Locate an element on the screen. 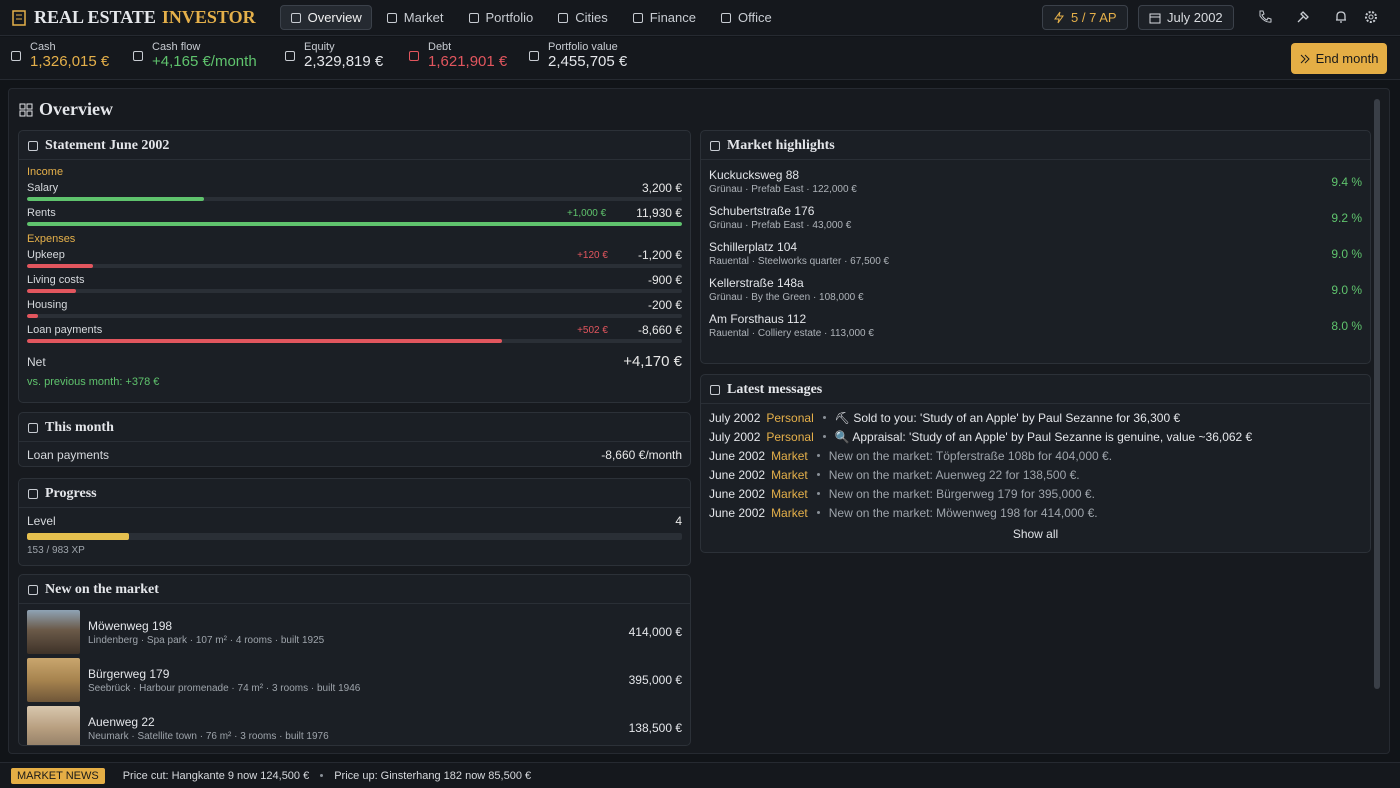 The height and width of the screenshot is (788, 1400). statement-row: Loan payments +502 € -8,660 € is located at coordinates (354, 330).